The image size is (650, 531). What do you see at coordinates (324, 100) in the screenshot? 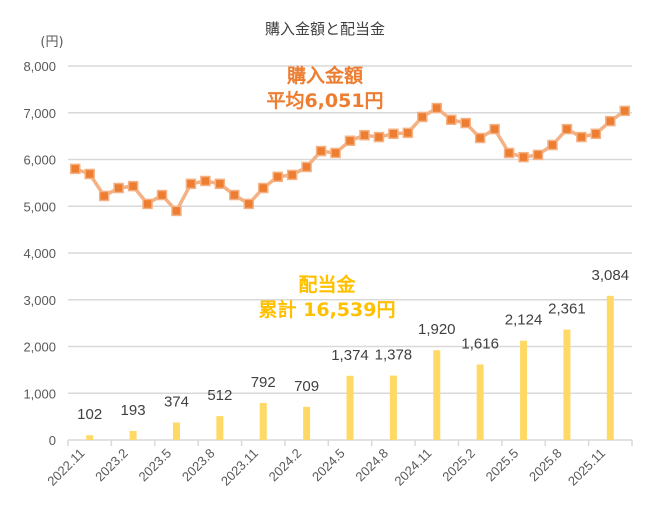
I see `line-annotation-average: 平均6,051円` at bounding box center [324, 100].